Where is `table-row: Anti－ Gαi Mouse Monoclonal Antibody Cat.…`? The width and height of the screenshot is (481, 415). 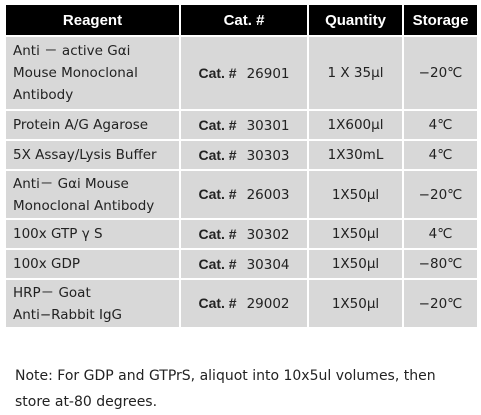
table-row: Anti－ Gαi Mouse Monoclonal Antibody Cat.… is located at coordinates (241, 194).